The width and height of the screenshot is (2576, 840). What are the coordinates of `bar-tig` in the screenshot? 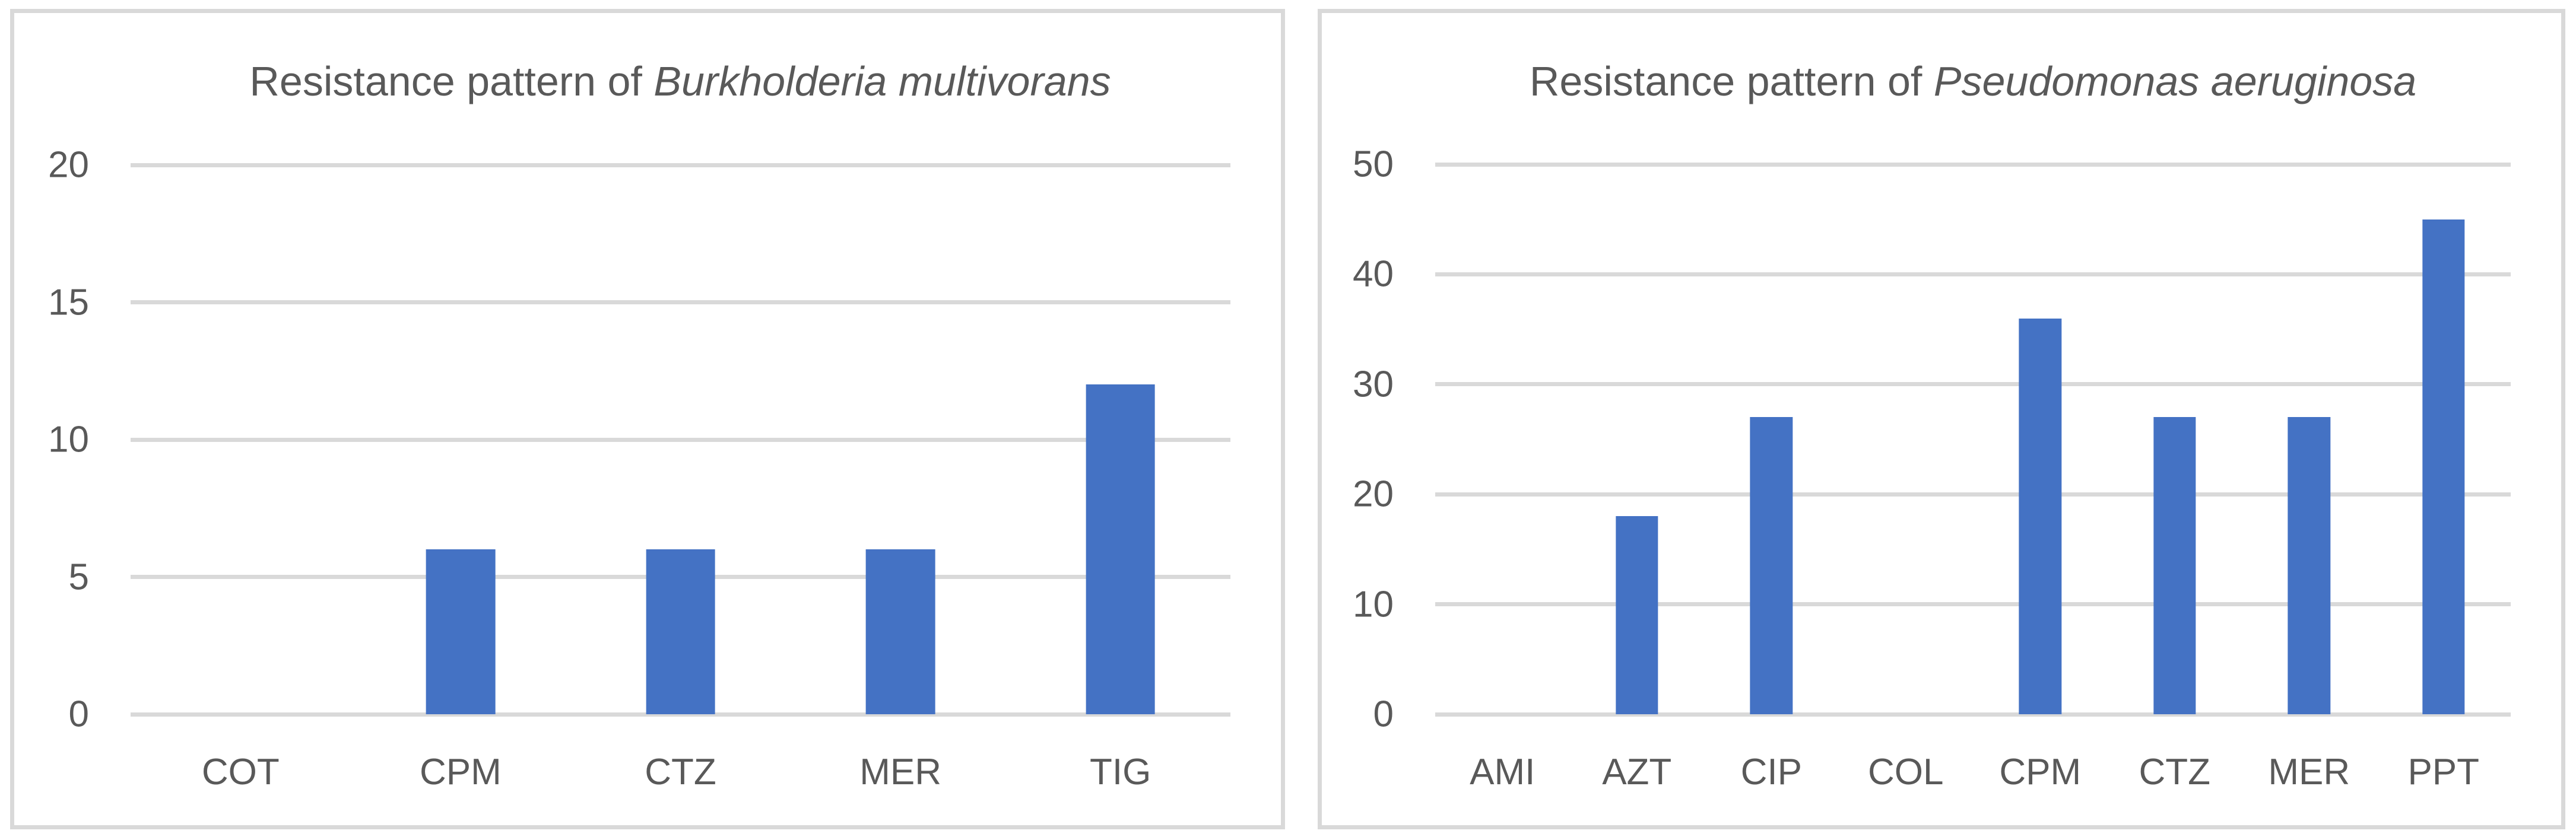 It's located at (1121, 549).